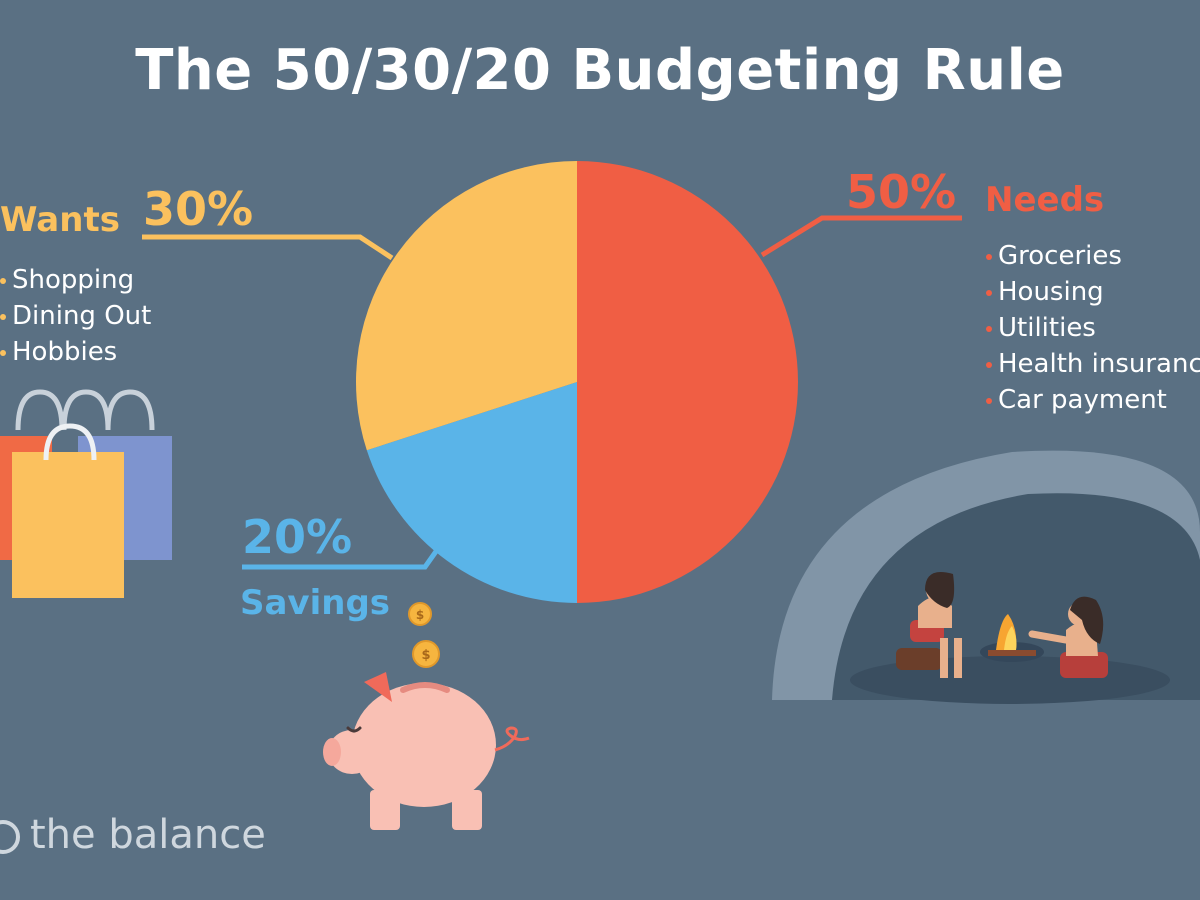  I want to click on pie-slice-wants, so click(466, 306).